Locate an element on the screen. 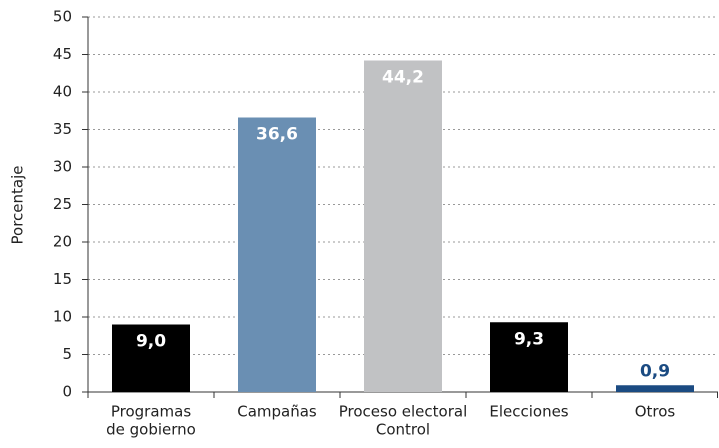  y-tick-label: 0 is located at coordinates (67, 392).